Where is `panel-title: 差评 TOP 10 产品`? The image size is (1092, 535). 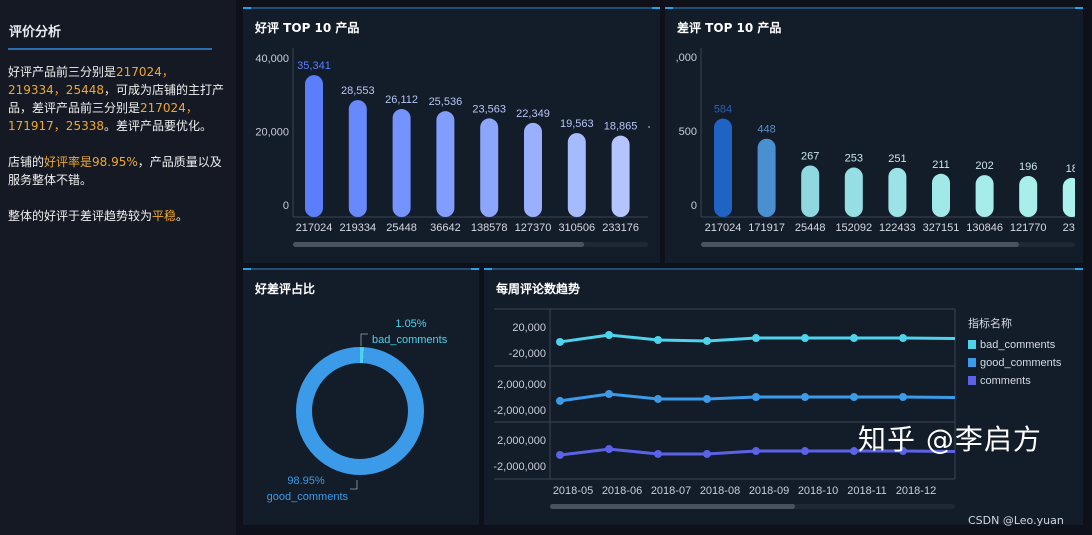
panel-title: 差评 TOP 10 产品 is located at coordinates (729, 28).